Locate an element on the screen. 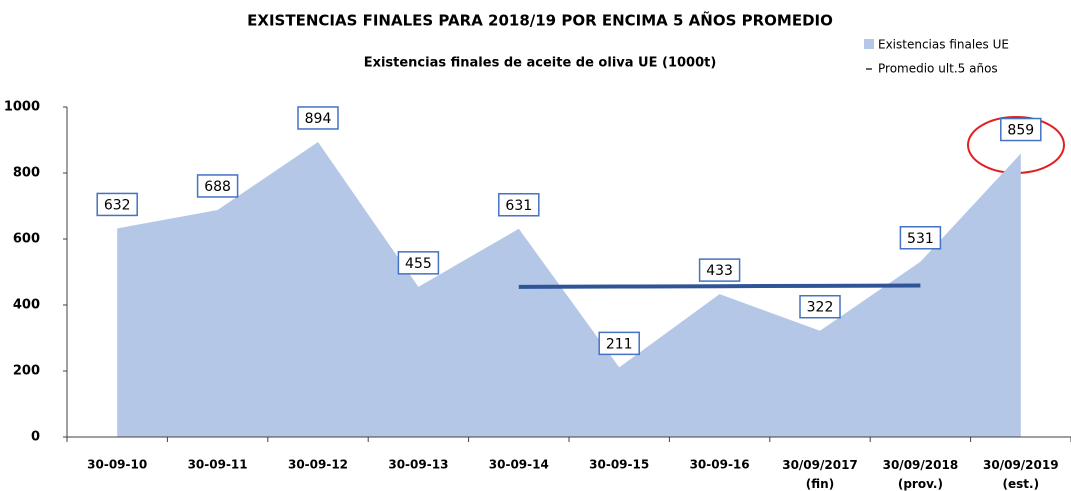 This screenshot has width=1071, height=491. y-tick-label: 800 is located at coordinates (26, 173).